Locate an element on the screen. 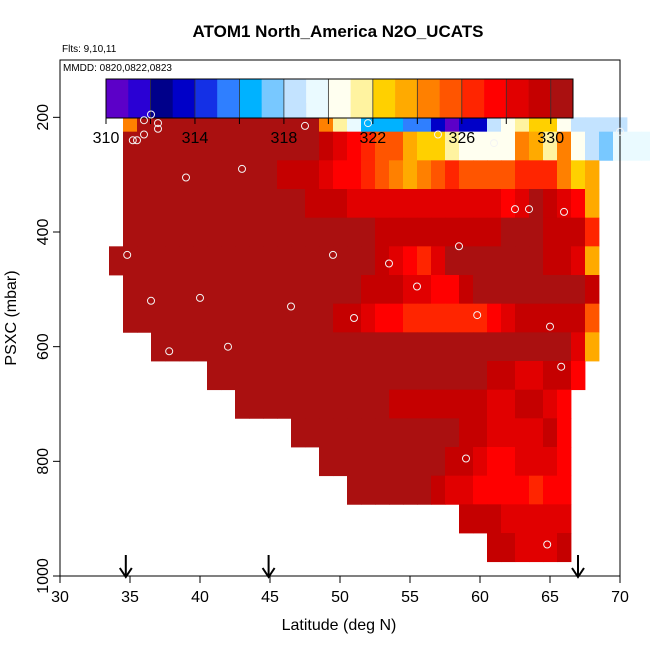  colorbar-frame is located at coordinates (339, 98).